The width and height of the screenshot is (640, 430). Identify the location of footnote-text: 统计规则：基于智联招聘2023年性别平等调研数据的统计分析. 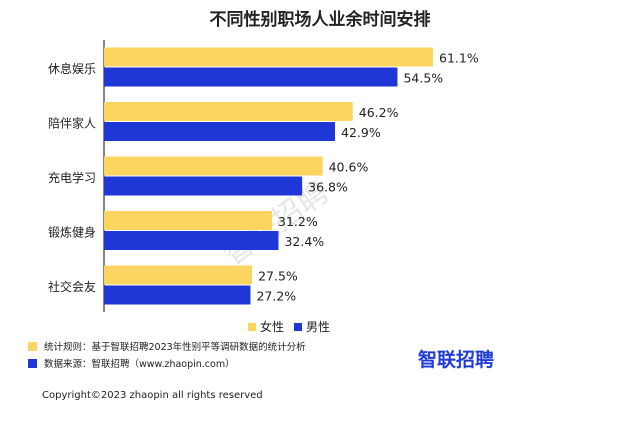
(175, 347).